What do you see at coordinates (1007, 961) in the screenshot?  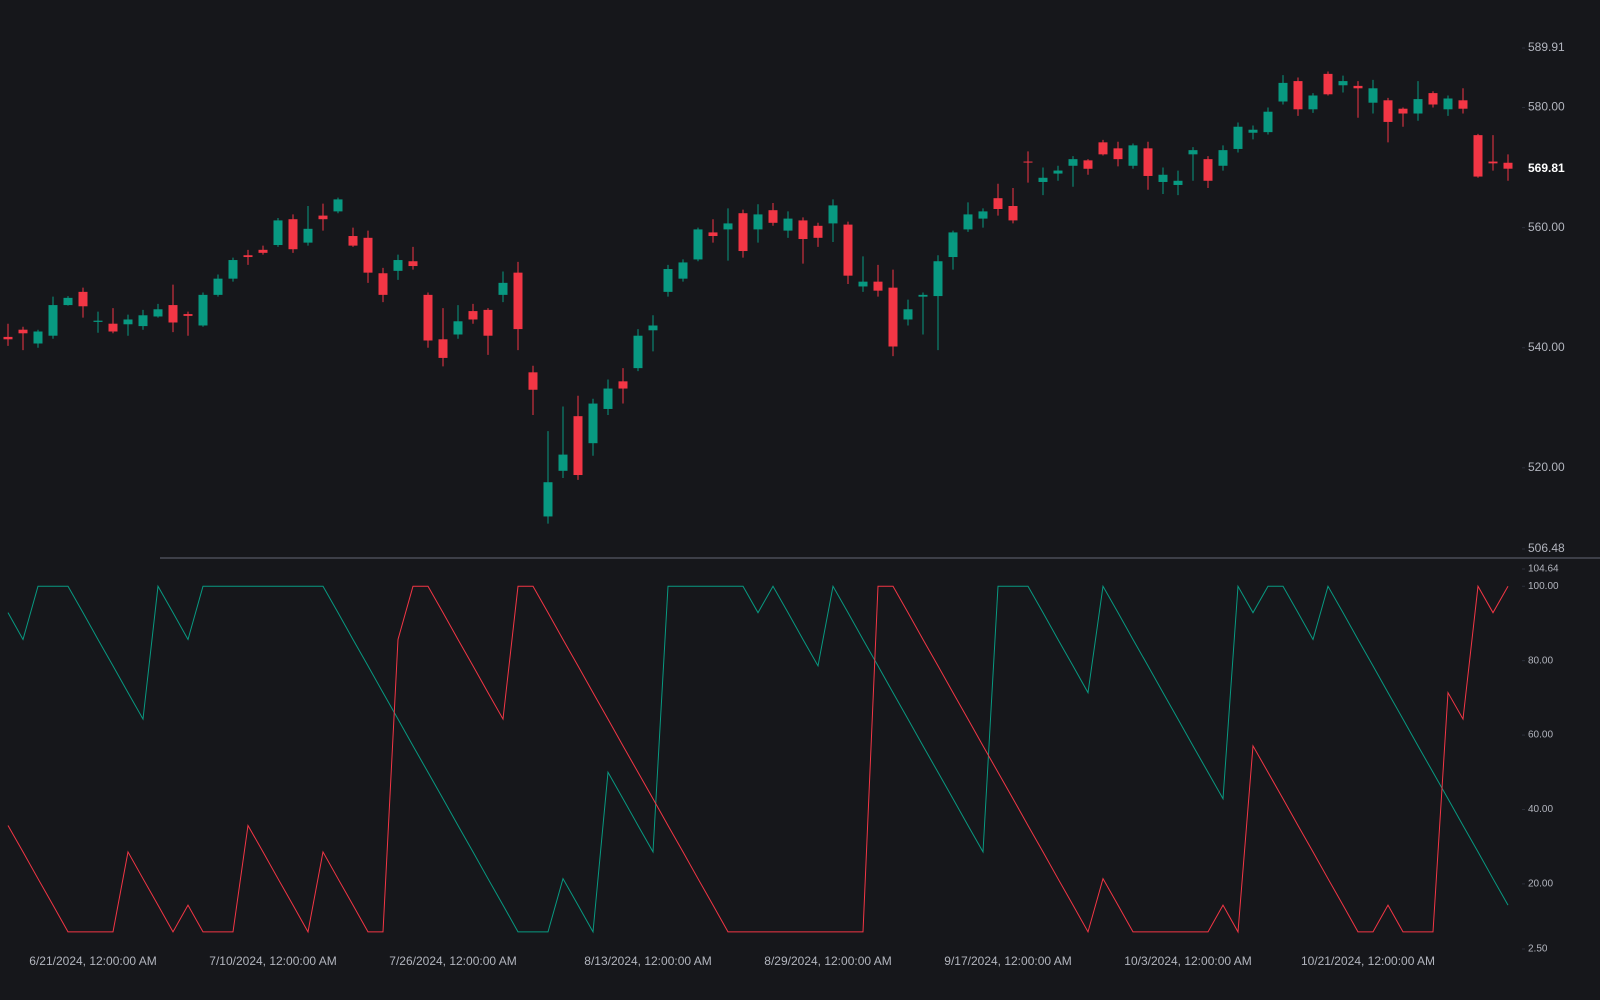 I see `x-tick-label: 9/17/2024, 12:00:00 AM` at bounding box center [1007, 961].